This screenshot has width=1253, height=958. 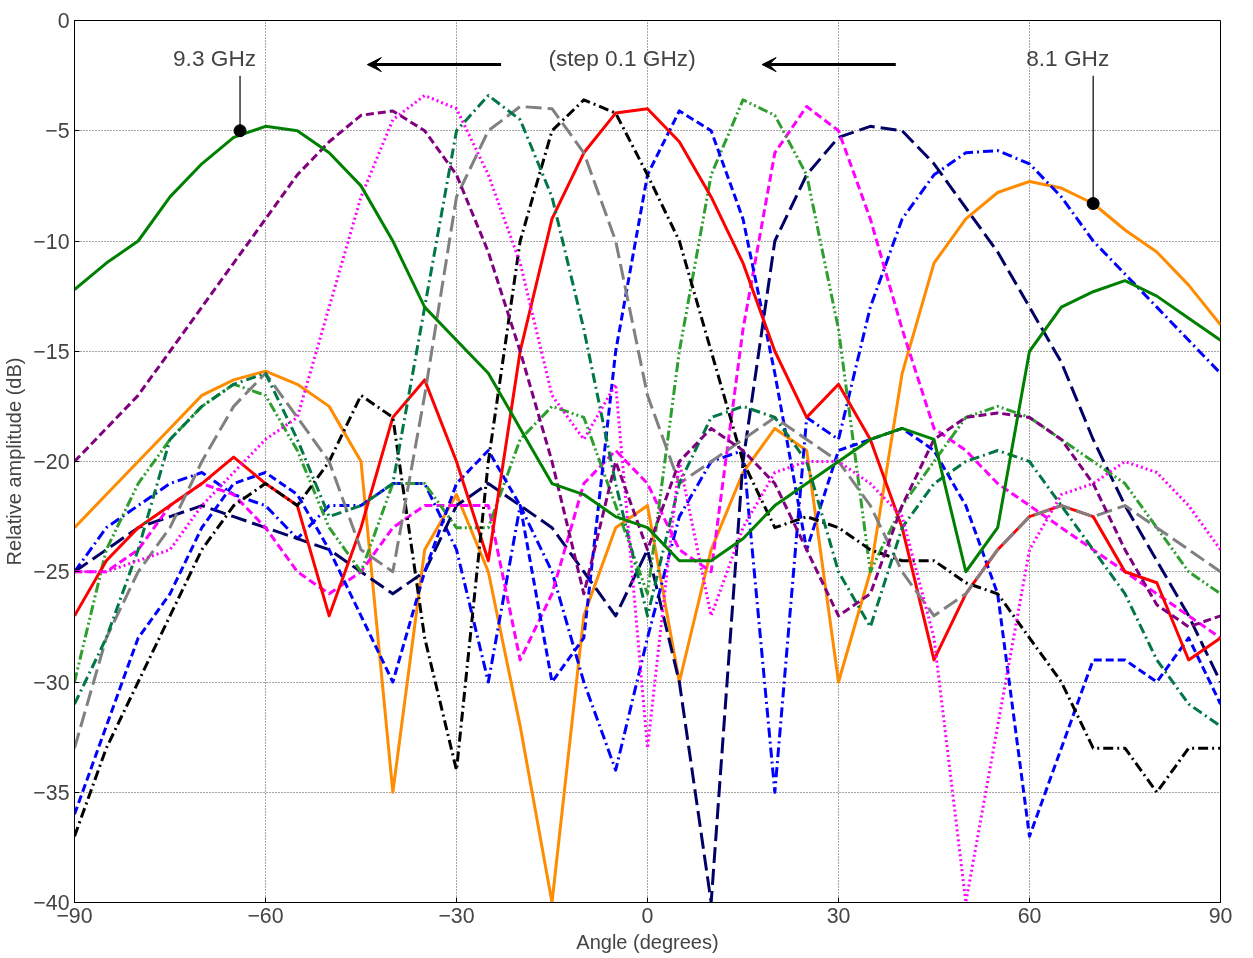 What do you see at coordinates (14, 461) in the screenshot?
I see `y-axis-title: Relative amplitude (dB)` at bounding box center [14, 461].